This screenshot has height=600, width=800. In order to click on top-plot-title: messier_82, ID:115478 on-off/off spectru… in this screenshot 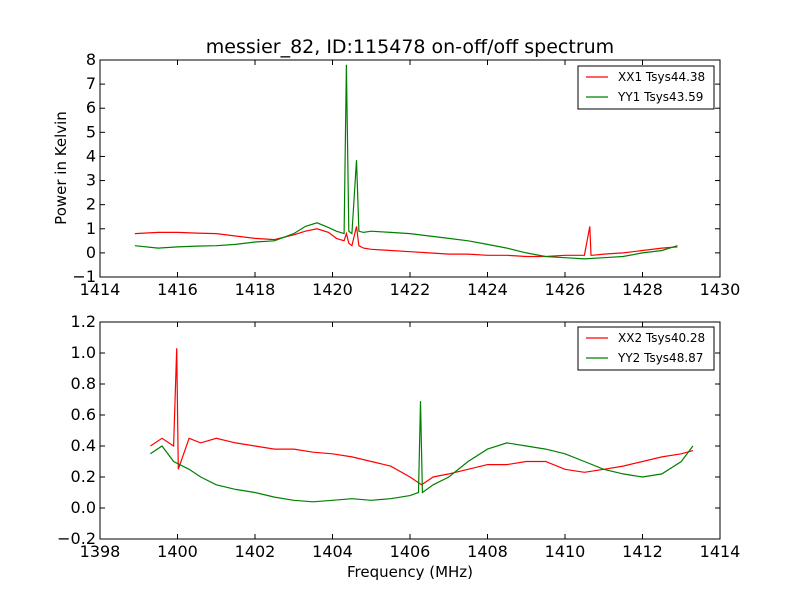, I will do `click(410, 47)`.